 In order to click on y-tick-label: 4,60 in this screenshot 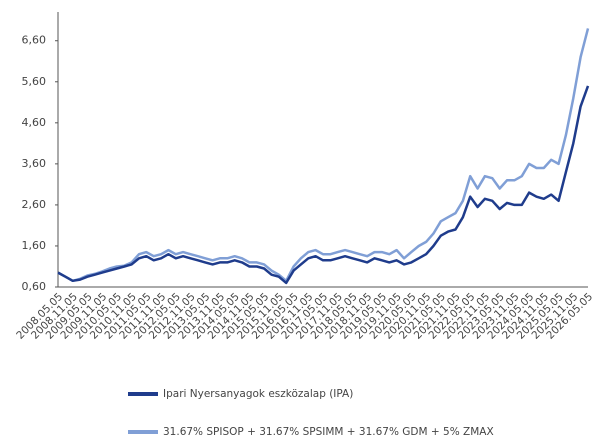, I will do `click(34, 122)`.